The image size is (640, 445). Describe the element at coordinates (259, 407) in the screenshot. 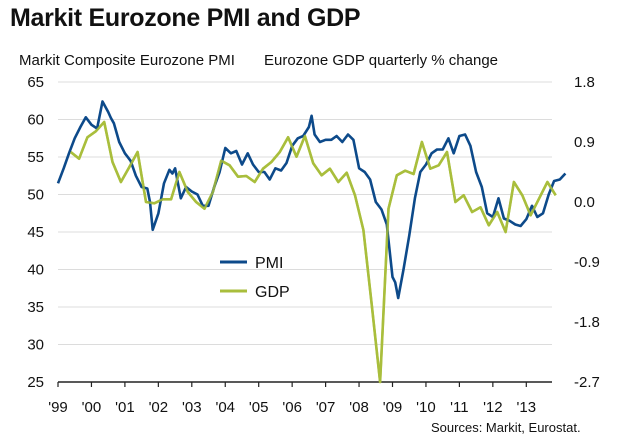

I see `x-tick-label: '05` at that location.